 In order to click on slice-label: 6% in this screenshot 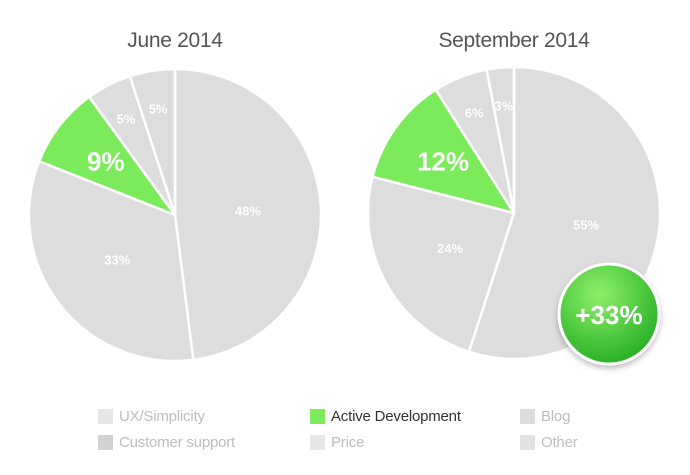, I will do `click(474, 113)`.